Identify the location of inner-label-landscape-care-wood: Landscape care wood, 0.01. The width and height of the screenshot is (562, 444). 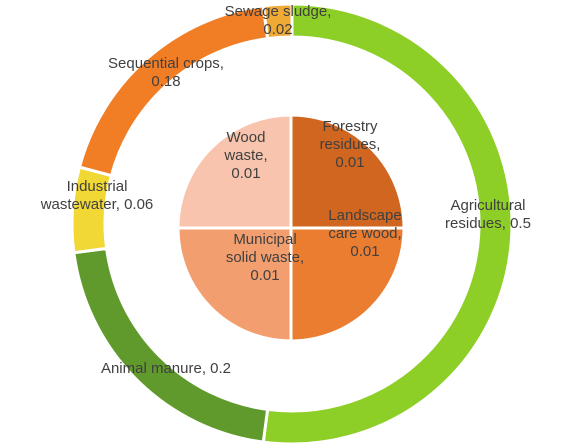
(364, 233).